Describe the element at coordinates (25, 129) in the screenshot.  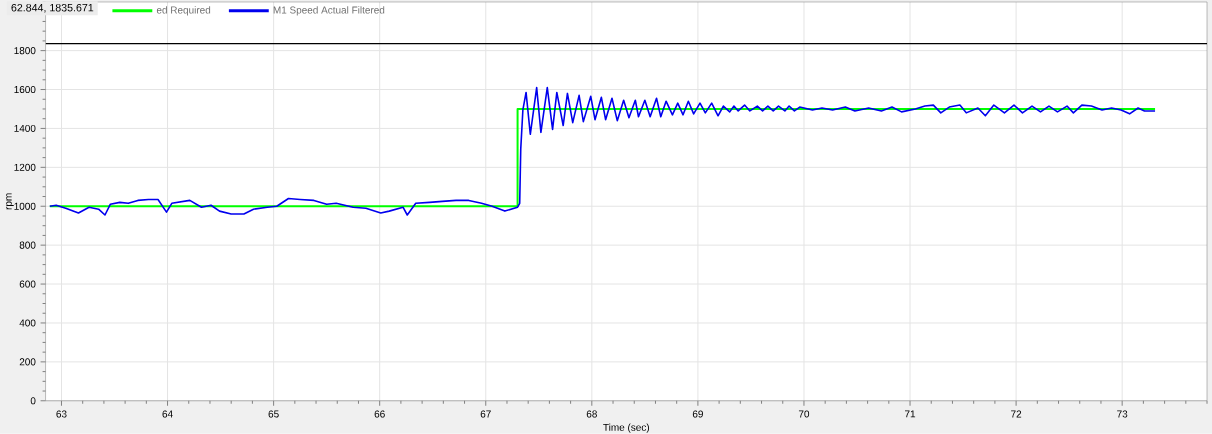
I see `y-tick-label: 1400` at that location.